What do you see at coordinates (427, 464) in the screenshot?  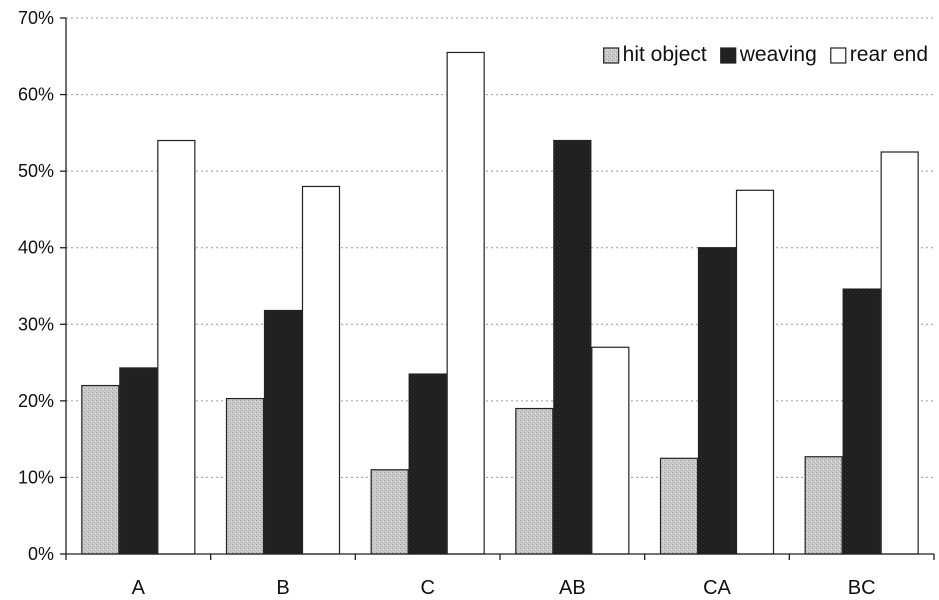 I see `bar-weaving-C` at bounding box center [427, 464].